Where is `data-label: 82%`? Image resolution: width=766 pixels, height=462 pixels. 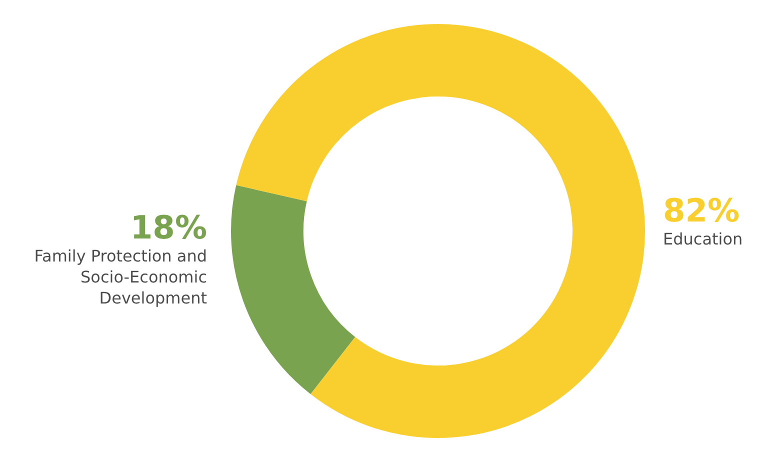 data-label: 82% is located at coordinates (701, 211).